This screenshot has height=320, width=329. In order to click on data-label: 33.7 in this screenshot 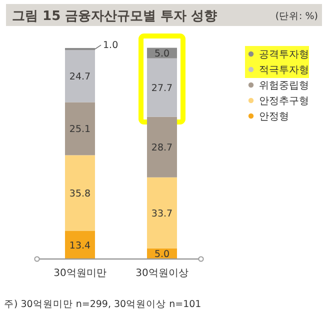, I will do `click(162, 214)`.